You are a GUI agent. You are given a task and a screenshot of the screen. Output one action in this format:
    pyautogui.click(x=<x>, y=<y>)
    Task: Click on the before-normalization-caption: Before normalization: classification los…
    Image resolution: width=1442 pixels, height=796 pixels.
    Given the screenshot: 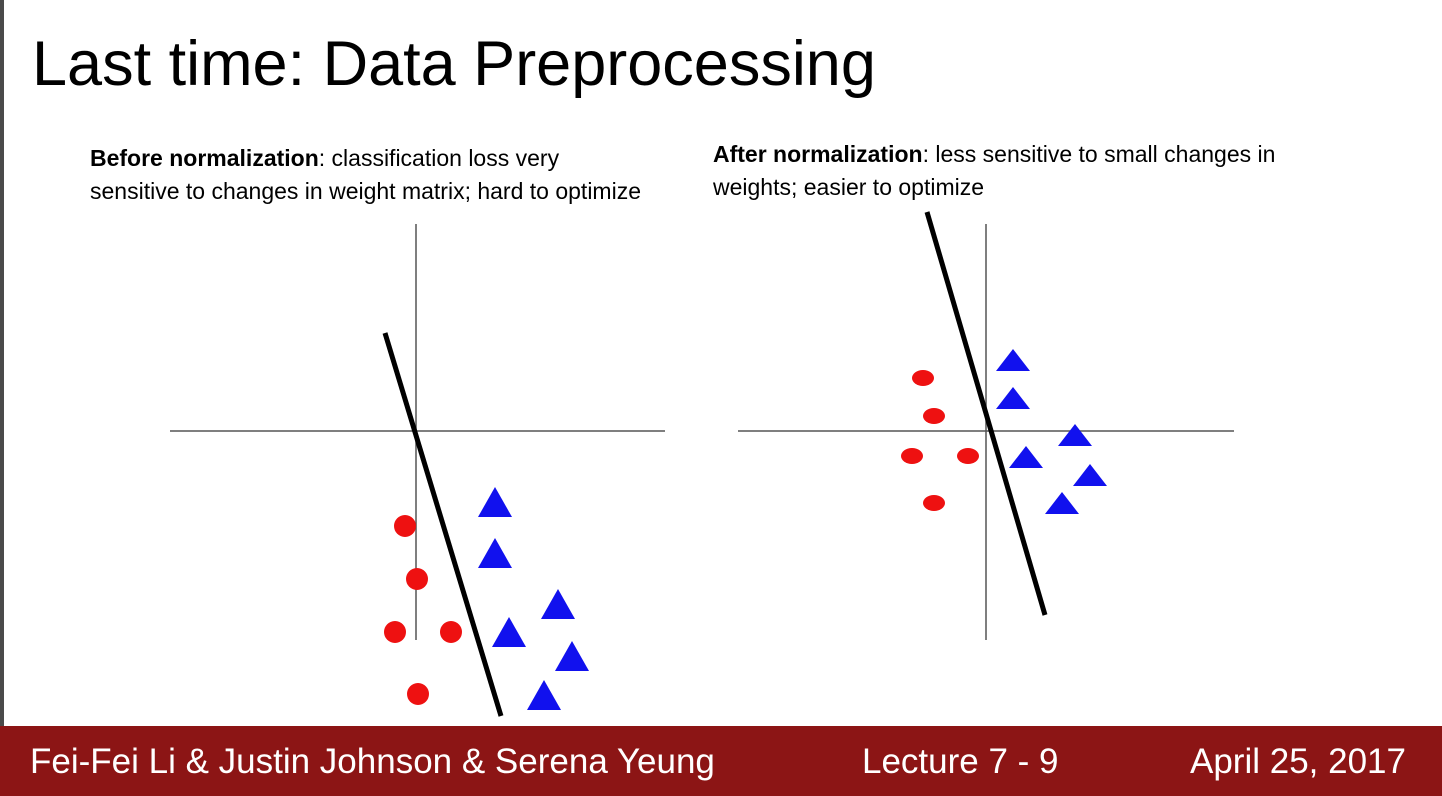 What is the action you would take?
    pyautogui.click(x=370, y=175)
    